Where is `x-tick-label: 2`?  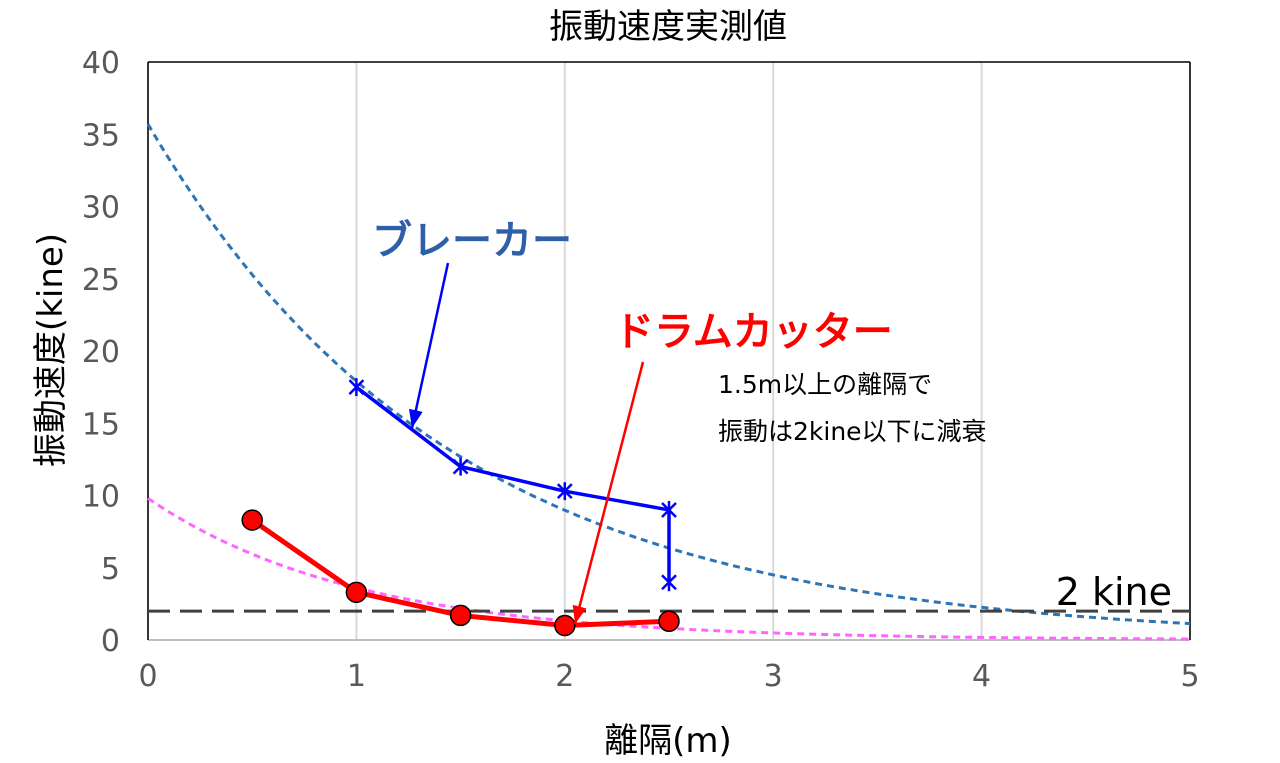
x-tick-label: 2 is located at coordinates (564, 676).